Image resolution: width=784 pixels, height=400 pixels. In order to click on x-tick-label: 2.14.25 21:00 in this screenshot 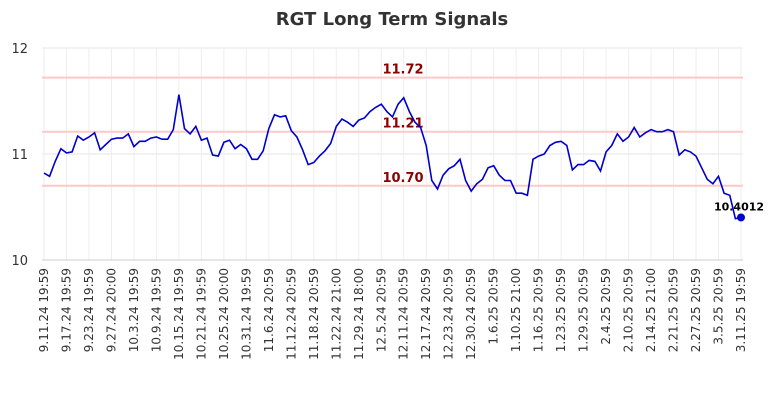, I will do `click(651, 310)`.